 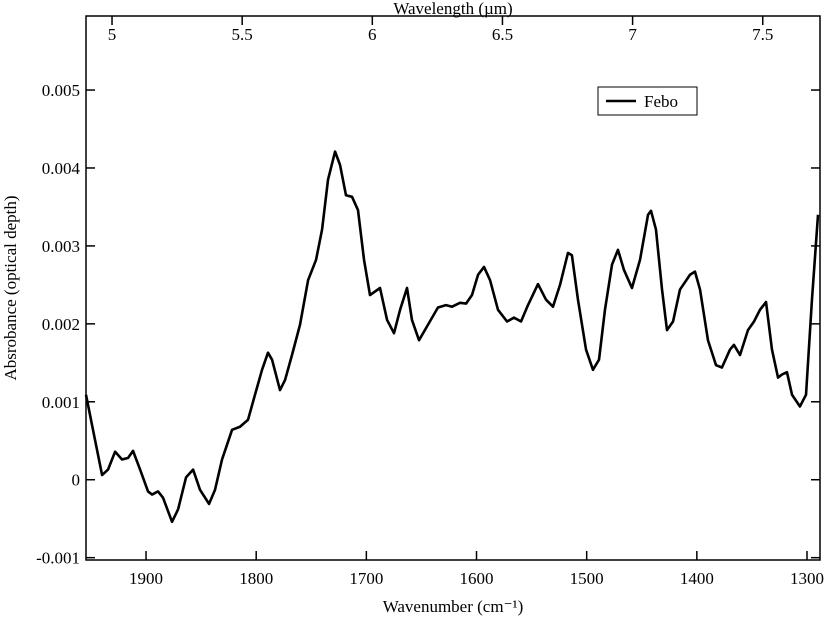 What do you see at coordinates (452, 9) in the screenshot?
I see `x2-axis-title: Wavelength (µm)` at bounding box center [452, 9].